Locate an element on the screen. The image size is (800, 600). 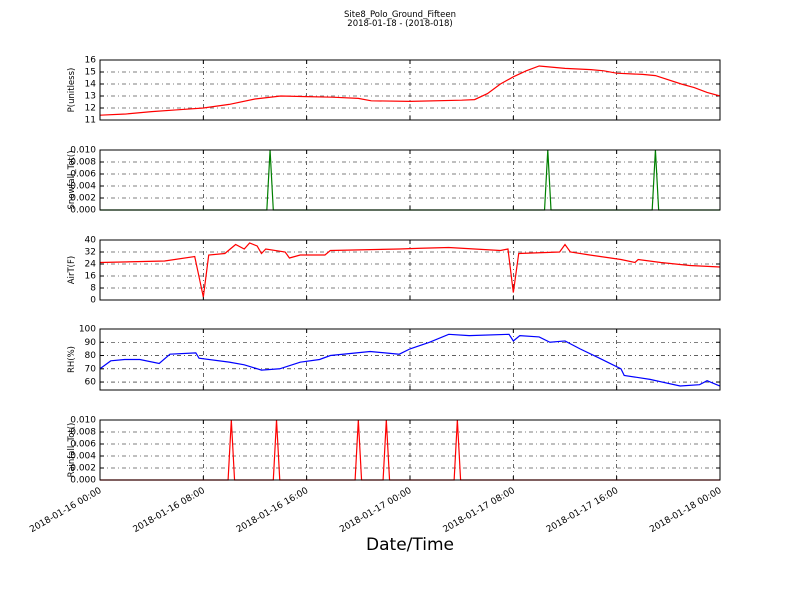
y-tick-label: 8 is located at coordinates (93, 289).